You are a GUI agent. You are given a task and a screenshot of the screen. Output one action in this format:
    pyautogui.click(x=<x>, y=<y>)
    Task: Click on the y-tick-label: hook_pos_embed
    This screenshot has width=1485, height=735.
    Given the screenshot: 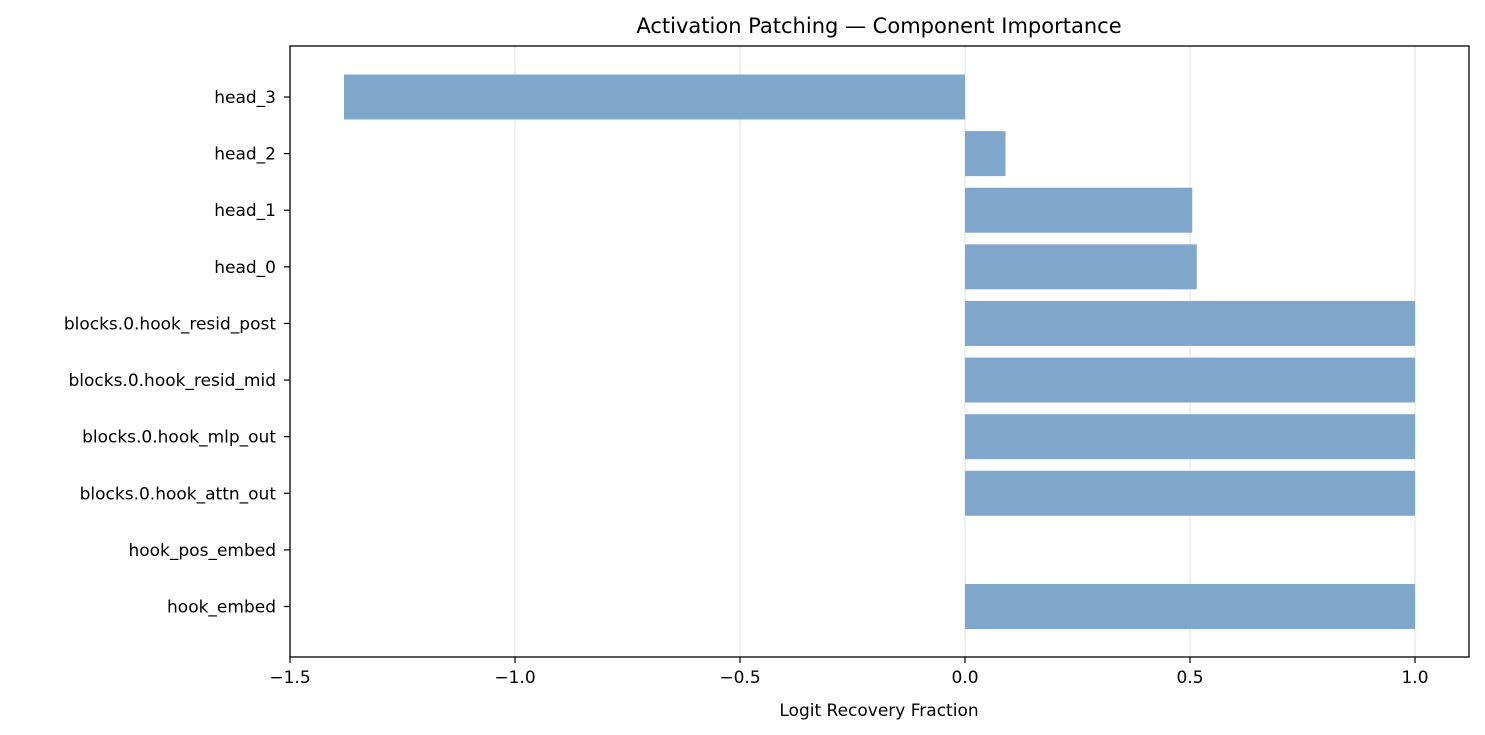 What is the action you would take?
    pyautogui.click(x=202, y=551)
    